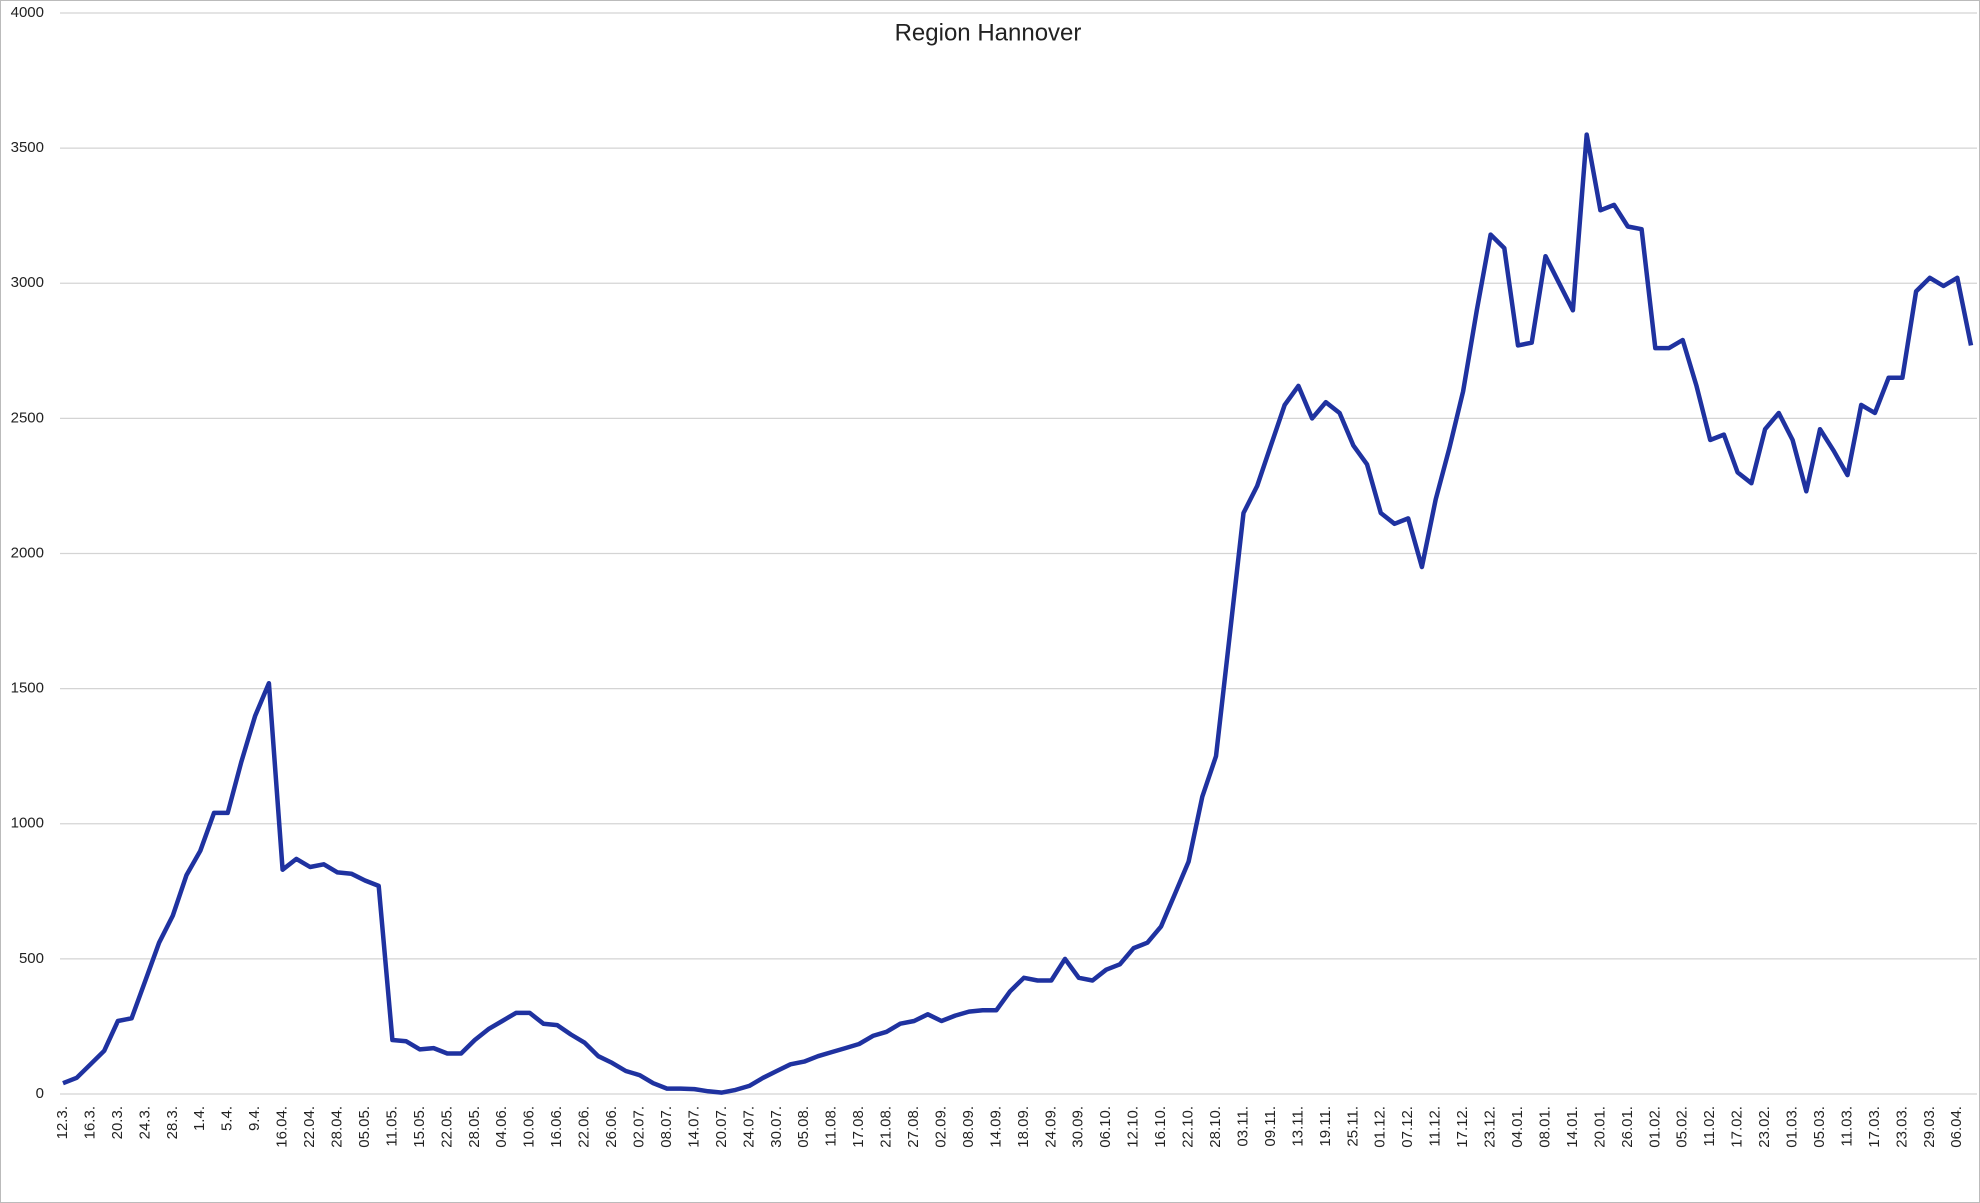  I want to click on x-tick-label: 15.05., so click(419, 1127).